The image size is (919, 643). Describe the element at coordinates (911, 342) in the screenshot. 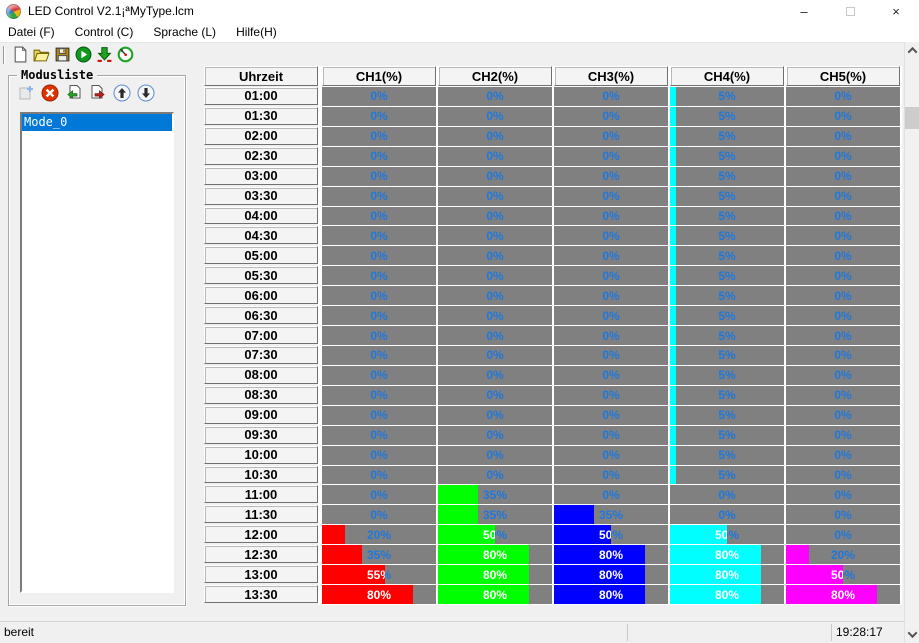

I see `vertical-scrollbar` at that location.